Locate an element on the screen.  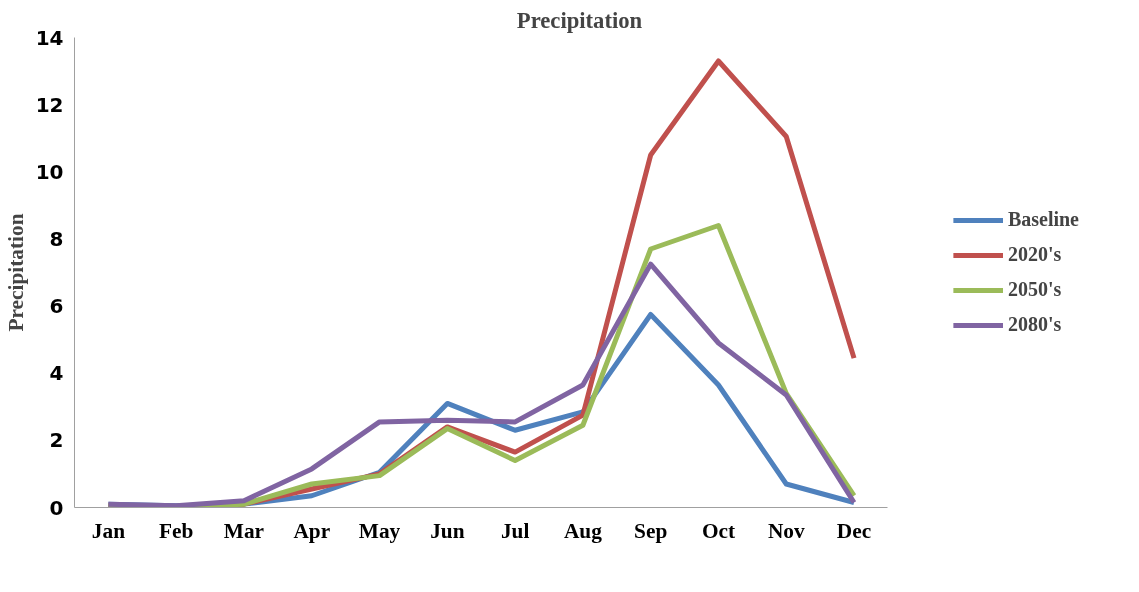
y-axis-title: Precipitation is located at coordinates (15, 272).